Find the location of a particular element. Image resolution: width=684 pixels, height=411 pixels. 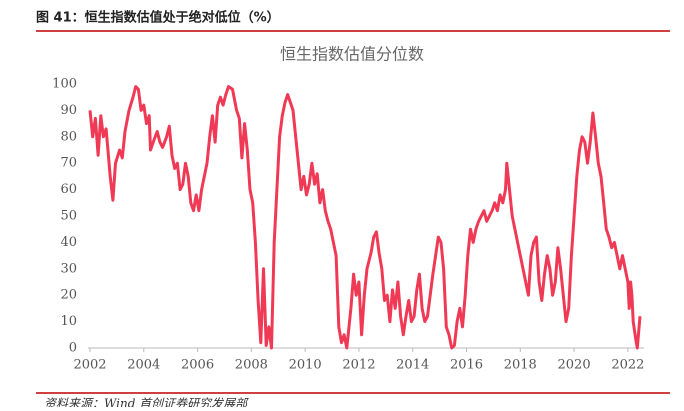

y-tick-label: 90 is located at coordinates (68, 110).